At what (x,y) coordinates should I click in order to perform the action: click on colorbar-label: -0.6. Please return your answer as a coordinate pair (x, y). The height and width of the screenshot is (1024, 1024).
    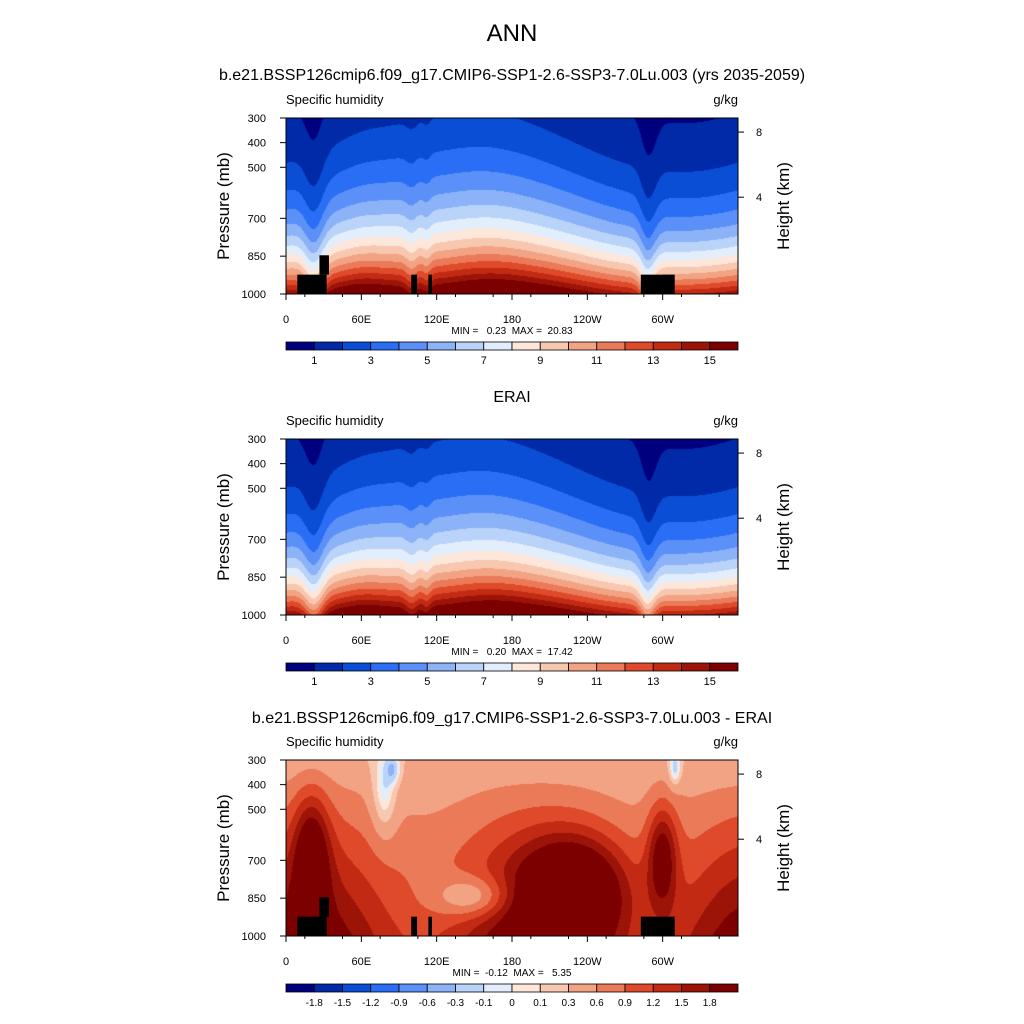
    Looking at the image, I should click on (428, 1003).